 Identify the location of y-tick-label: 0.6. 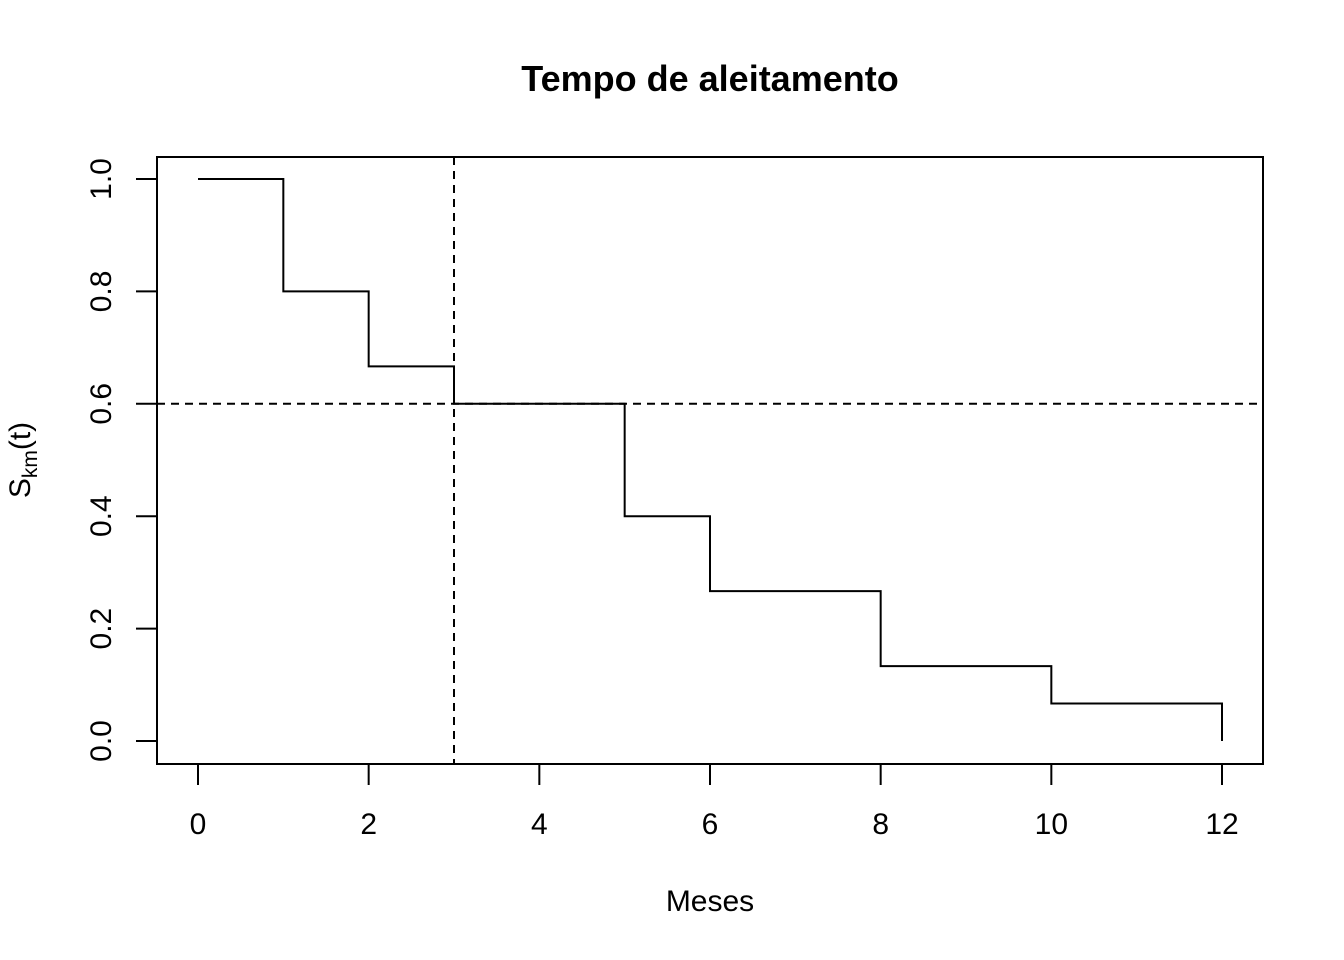
(101, 404).